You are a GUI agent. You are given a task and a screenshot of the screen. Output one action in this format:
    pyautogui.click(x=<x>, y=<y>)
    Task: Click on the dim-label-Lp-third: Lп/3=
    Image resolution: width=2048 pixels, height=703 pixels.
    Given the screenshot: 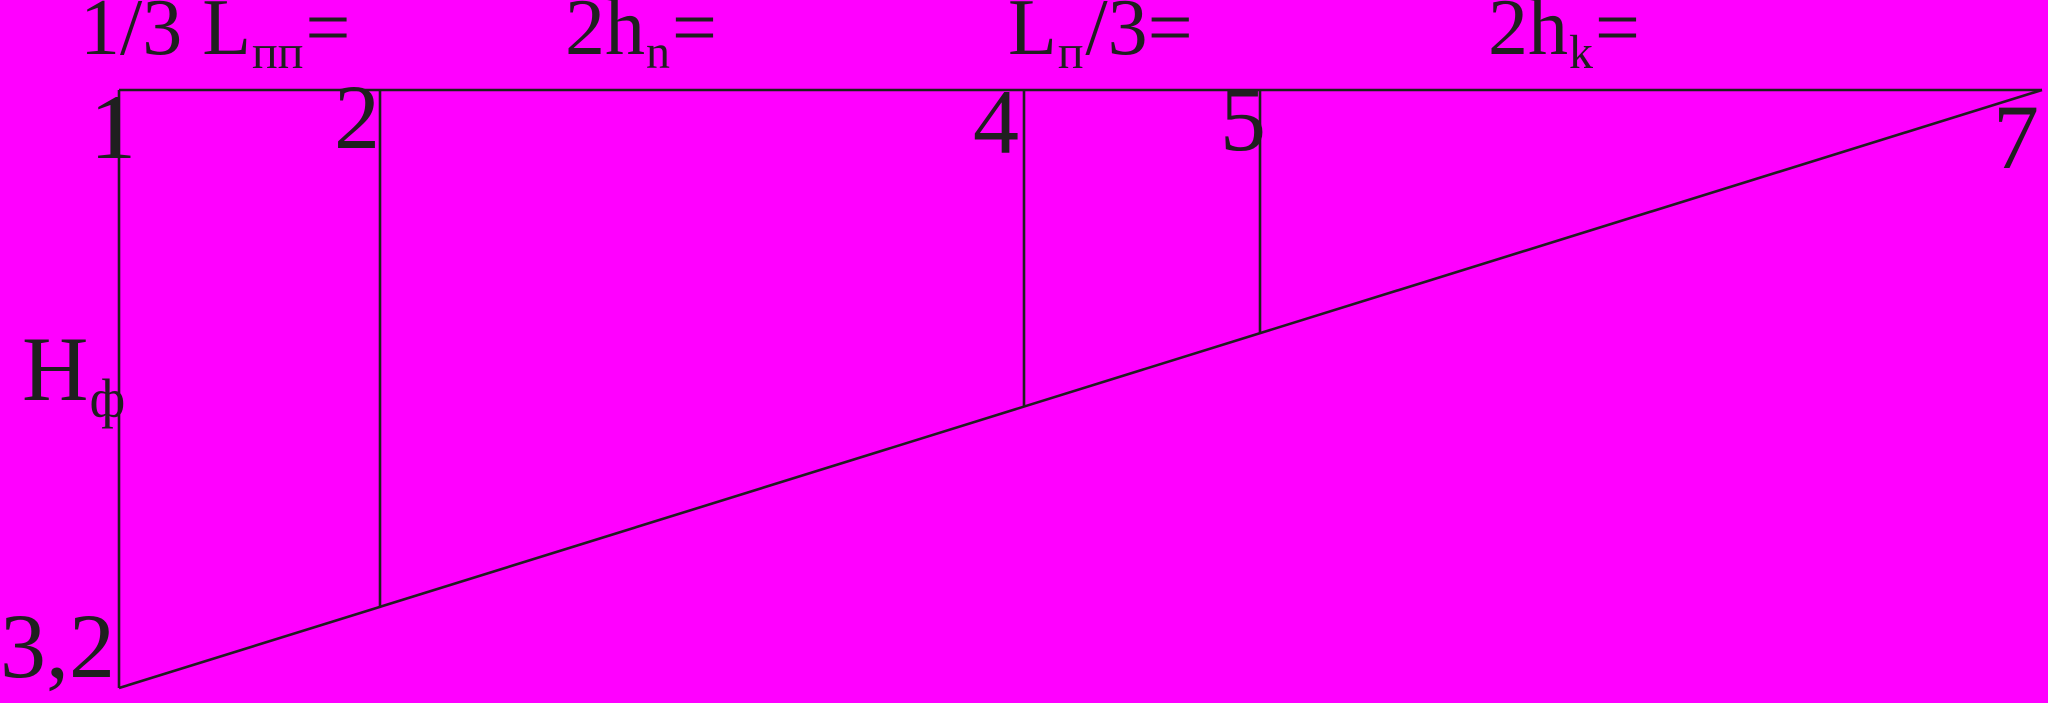 What is the action you would take?
    pyautogui.click(x=1100, y=38)
    